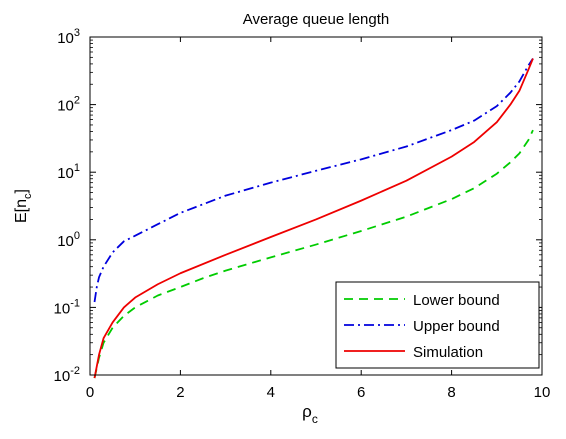  Describe the element at coordinates (75, 371) in the screenshot. I see `y-tick-label-exponent: -2` at that location.